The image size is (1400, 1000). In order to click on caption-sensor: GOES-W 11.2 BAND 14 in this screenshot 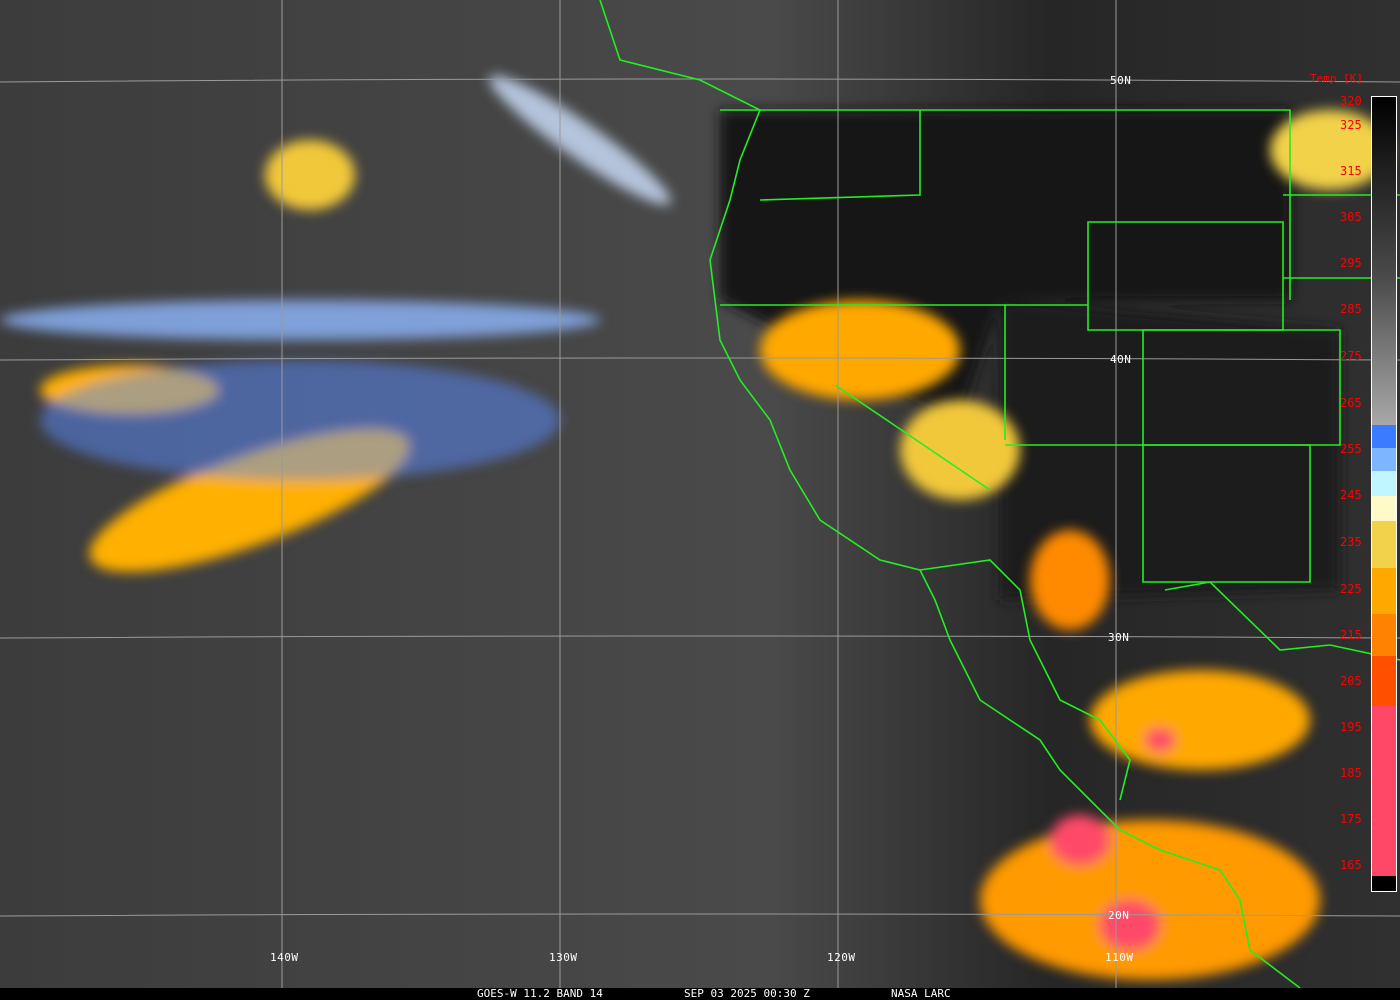, I will do `click(540, 993)`.